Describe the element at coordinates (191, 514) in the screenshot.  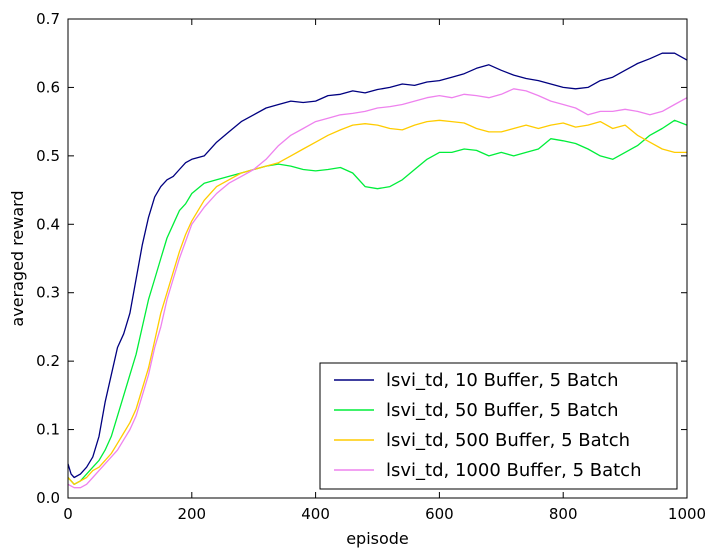
I see `x-tick-label: 200` at that location.